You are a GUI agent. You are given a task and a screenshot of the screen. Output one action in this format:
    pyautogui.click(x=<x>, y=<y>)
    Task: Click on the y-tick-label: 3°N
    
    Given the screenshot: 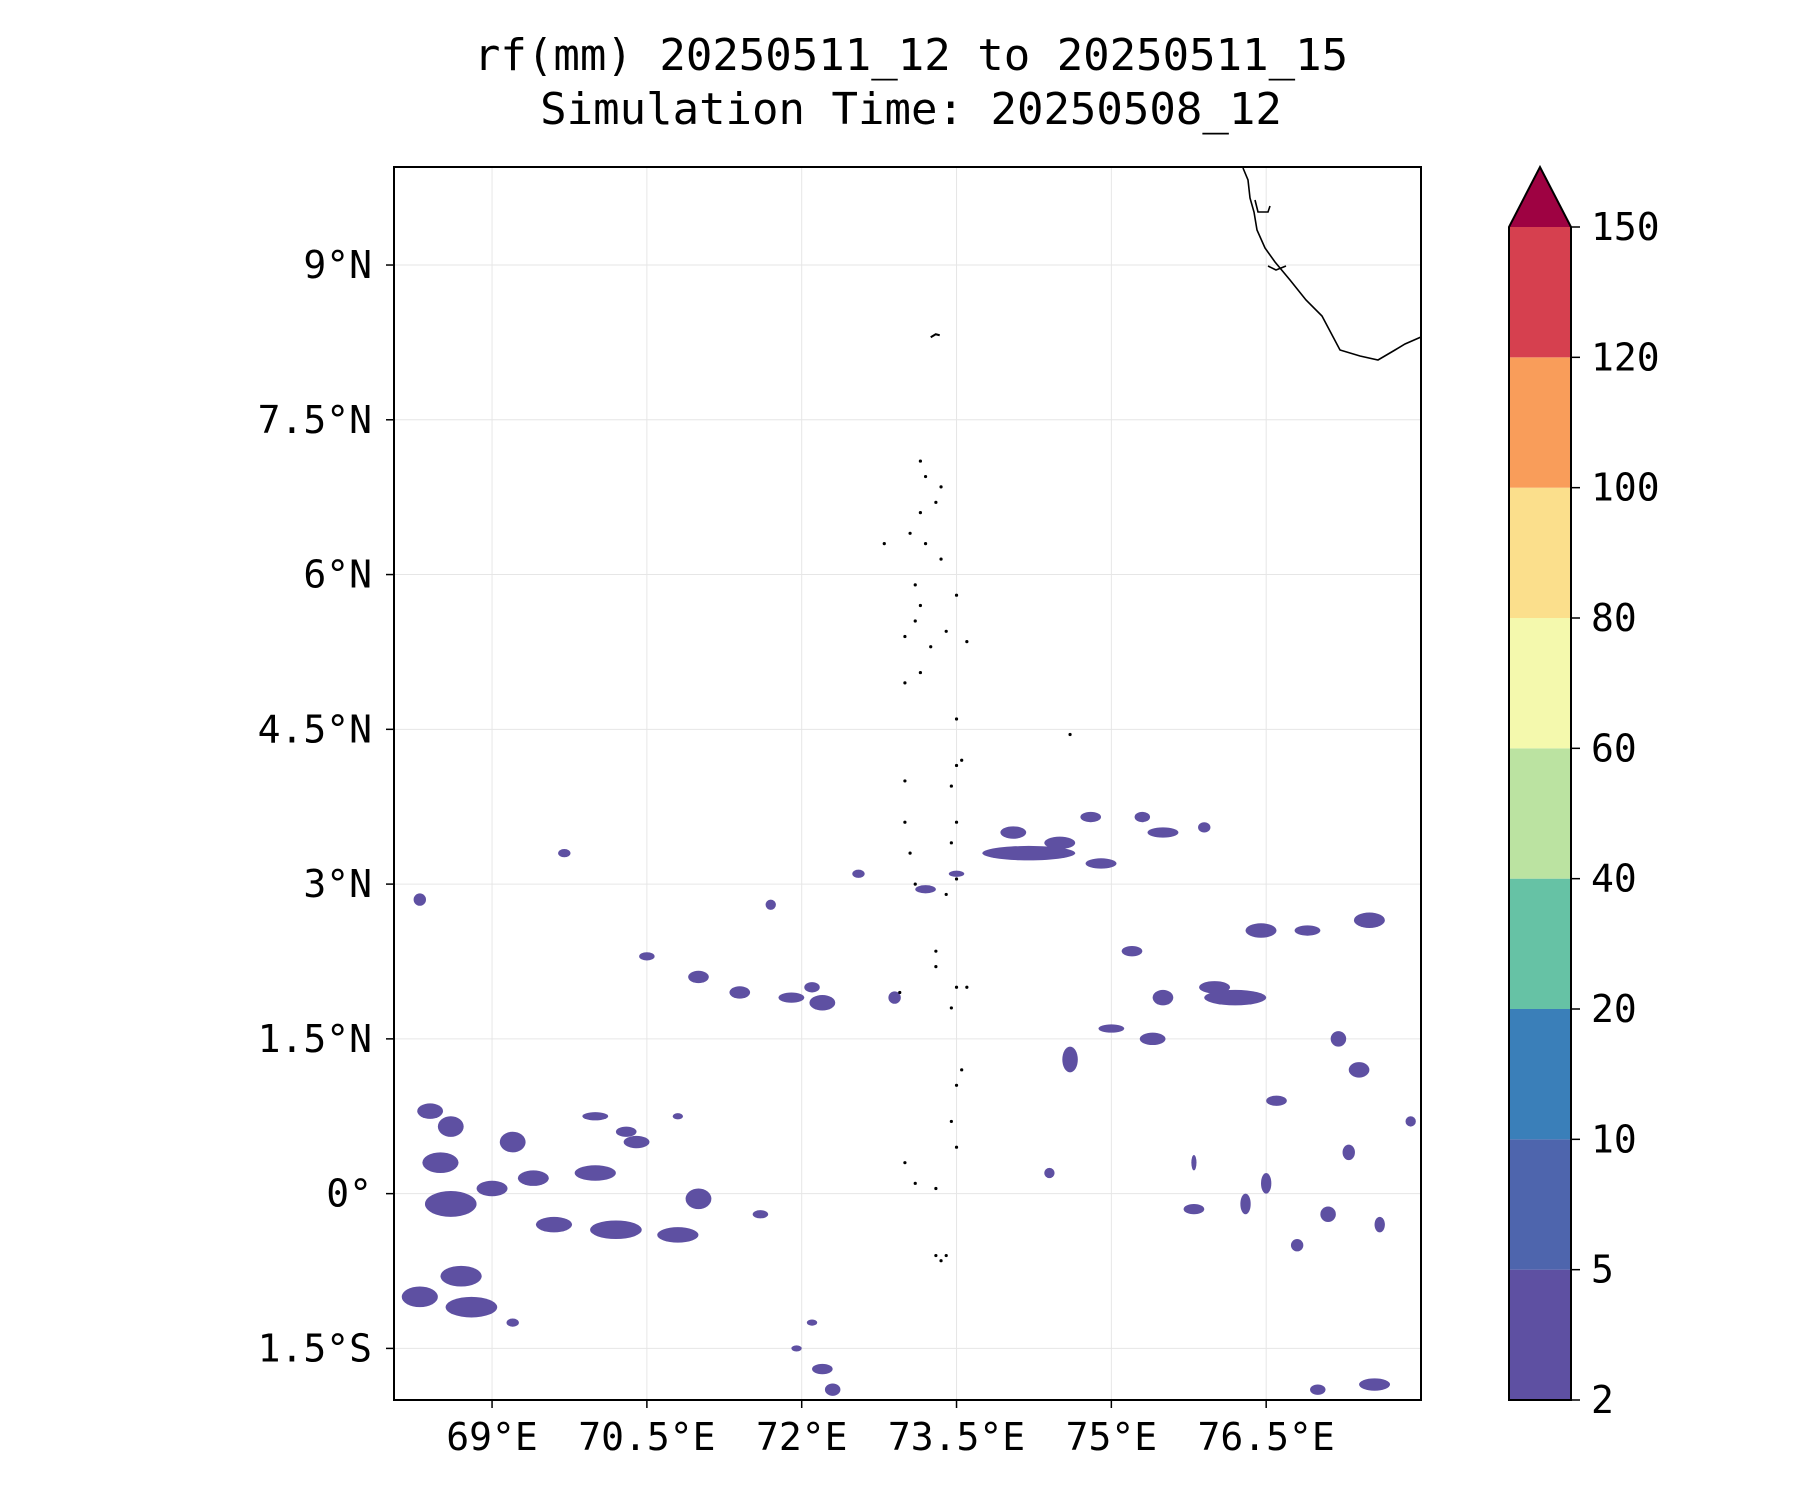 What is the action you would take?
    pyautogui.click(x=337, y=884)
    